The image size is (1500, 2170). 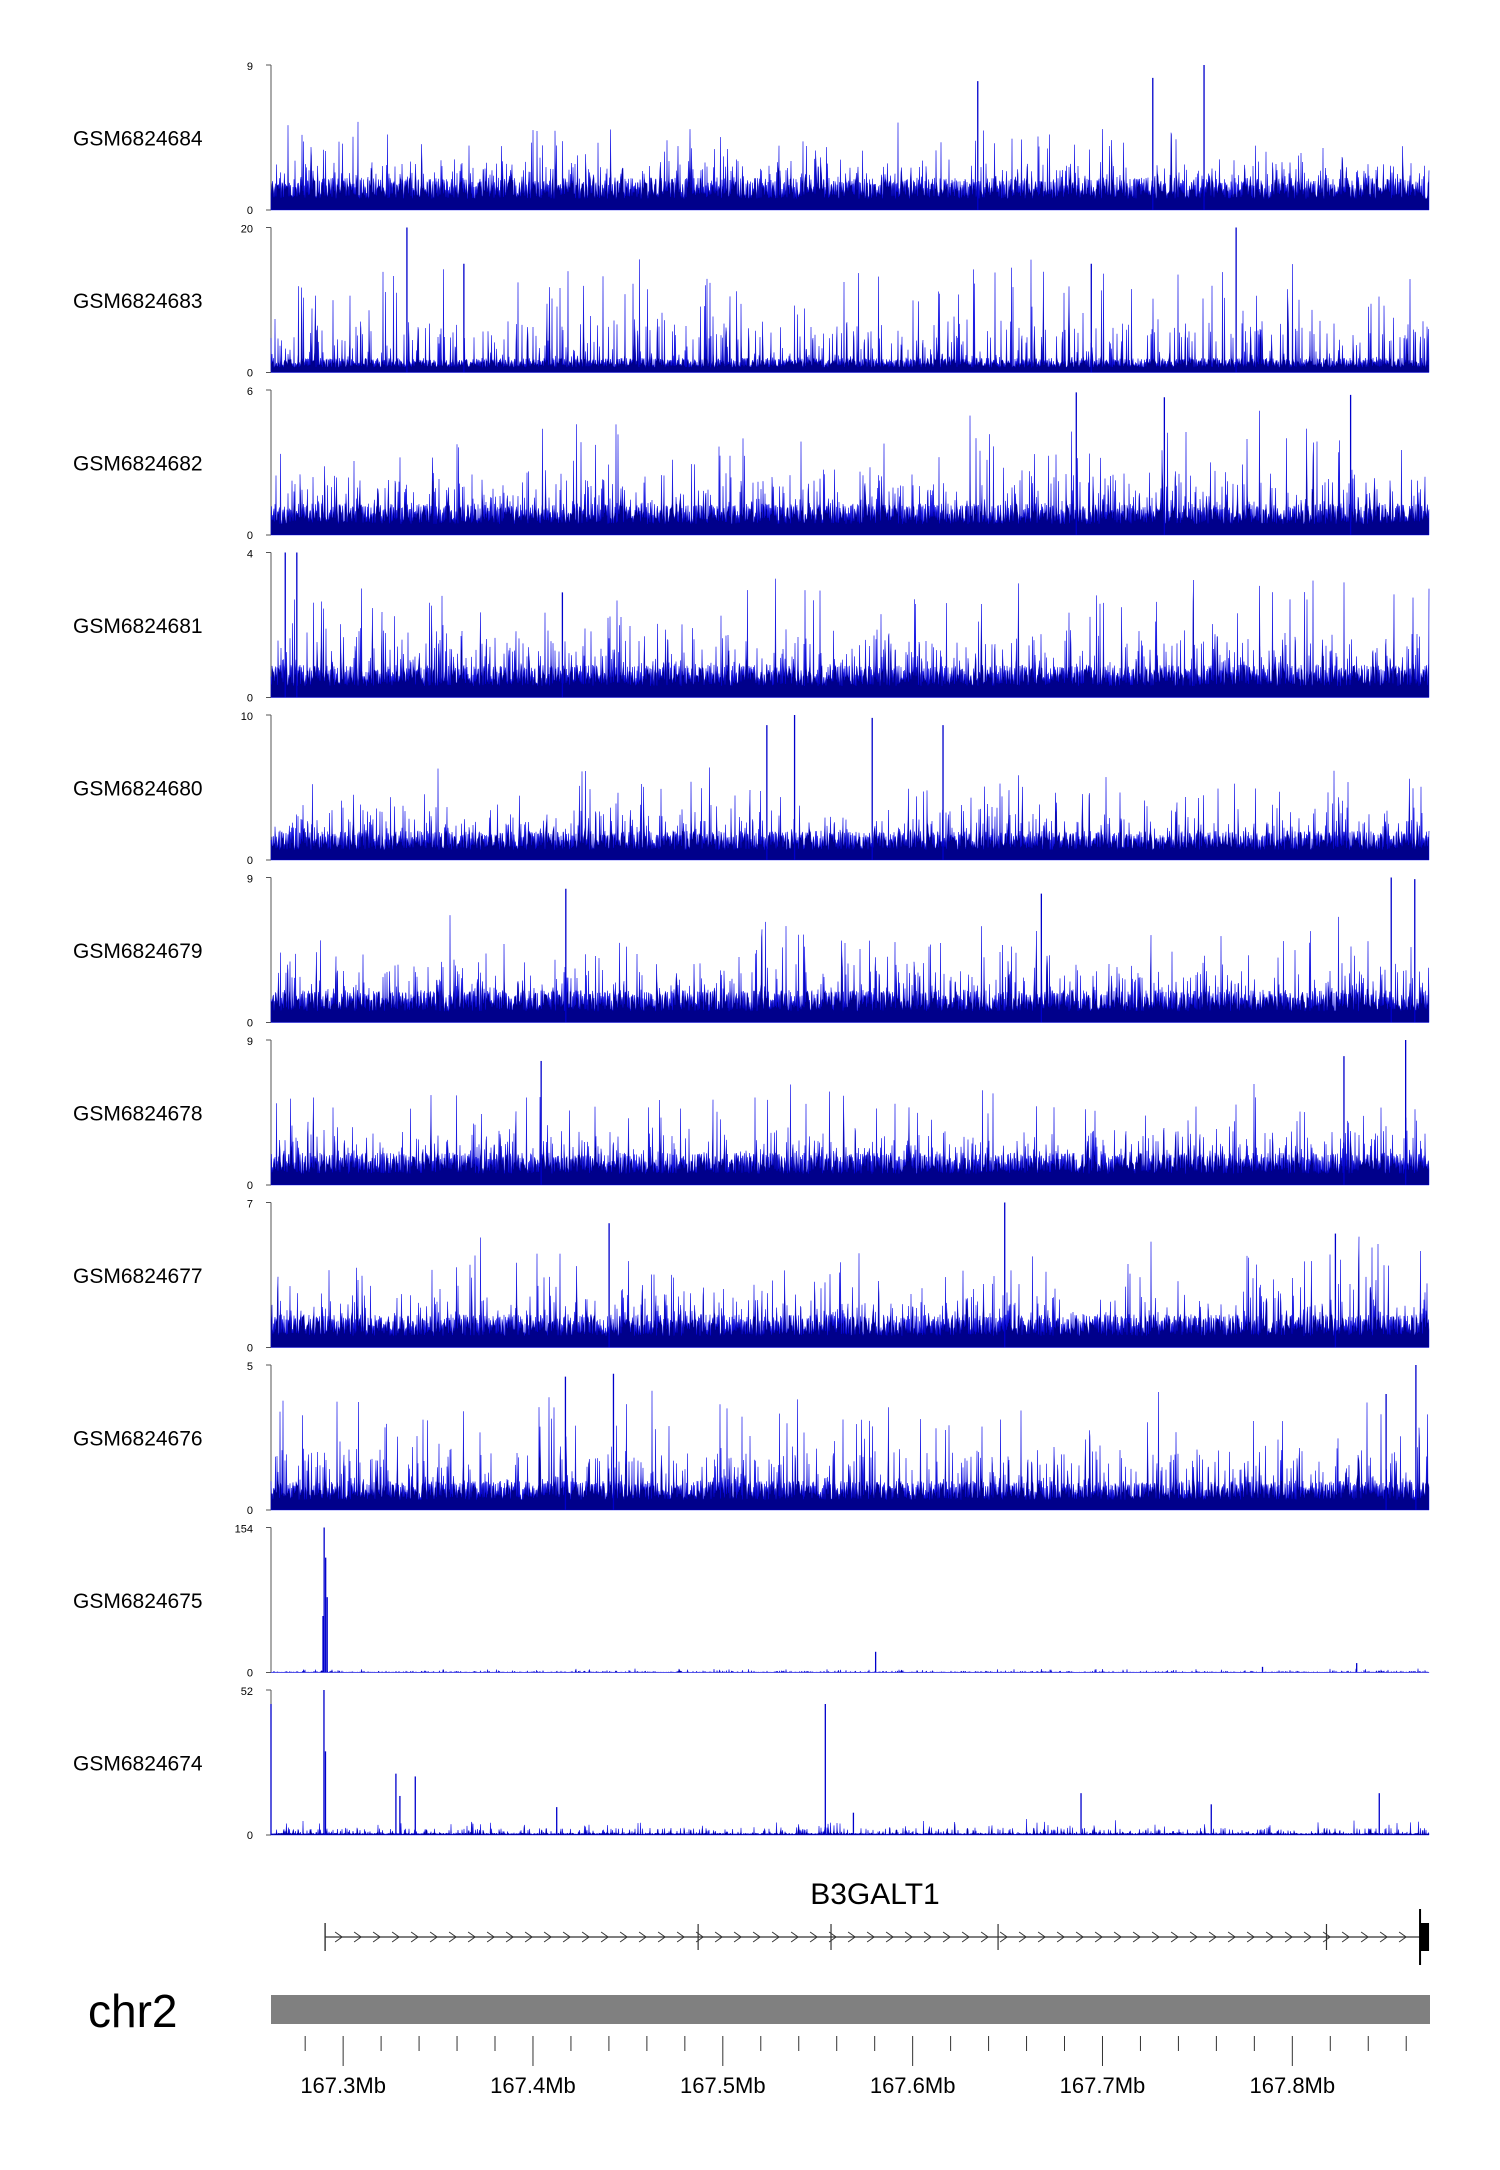 I want to click on track-ymax-label: 4, so click(x=250, y=555).